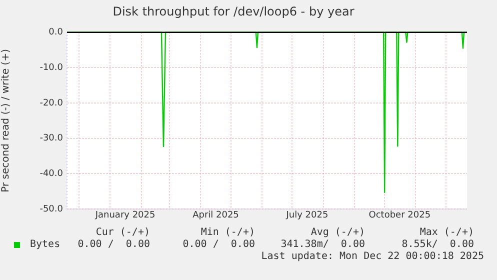  What do you see at coordinates (52, 68) in the screenshot?
I see `y-tick-label: -10.0` at bounding box center [52, 68].